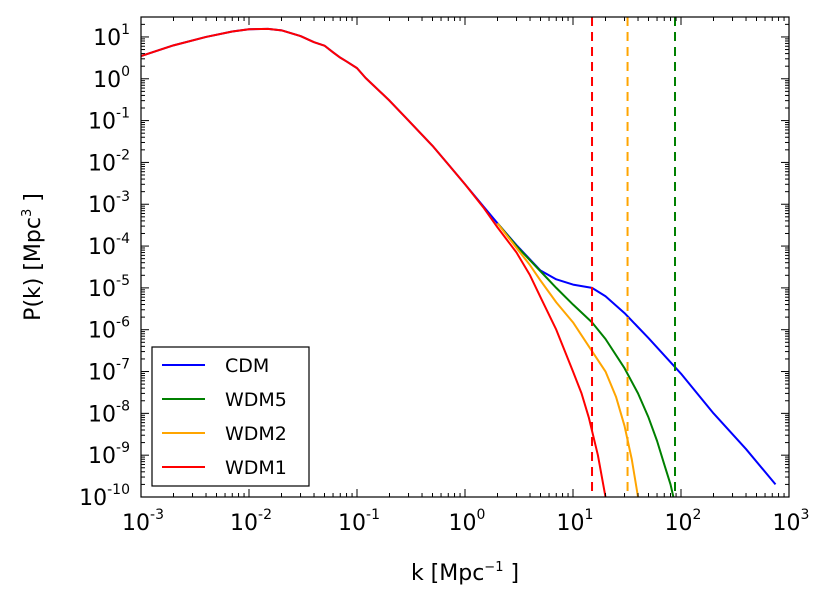  What do you see at coordinates (111, 78) in the screenshot?
I see `y-tick-label: 10⁰` at bounding box center [111, 78].